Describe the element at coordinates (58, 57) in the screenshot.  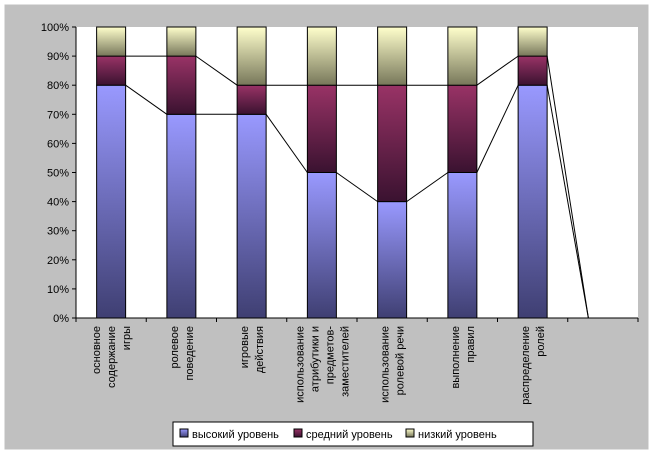
I see `y-tick-label: 90%` at that location.